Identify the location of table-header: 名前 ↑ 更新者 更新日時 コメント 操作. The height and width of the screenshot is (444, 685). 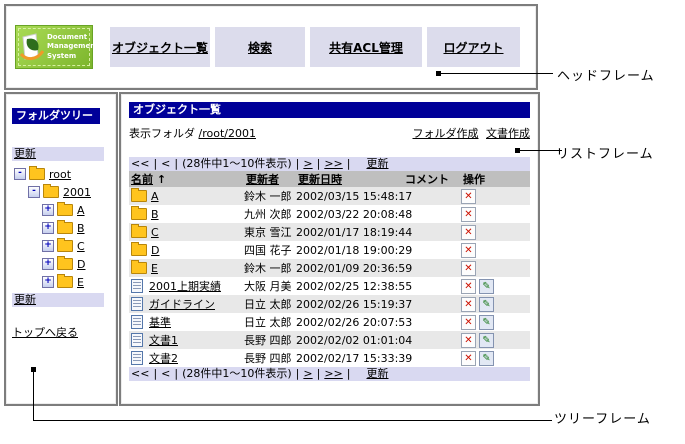
(329, 179).